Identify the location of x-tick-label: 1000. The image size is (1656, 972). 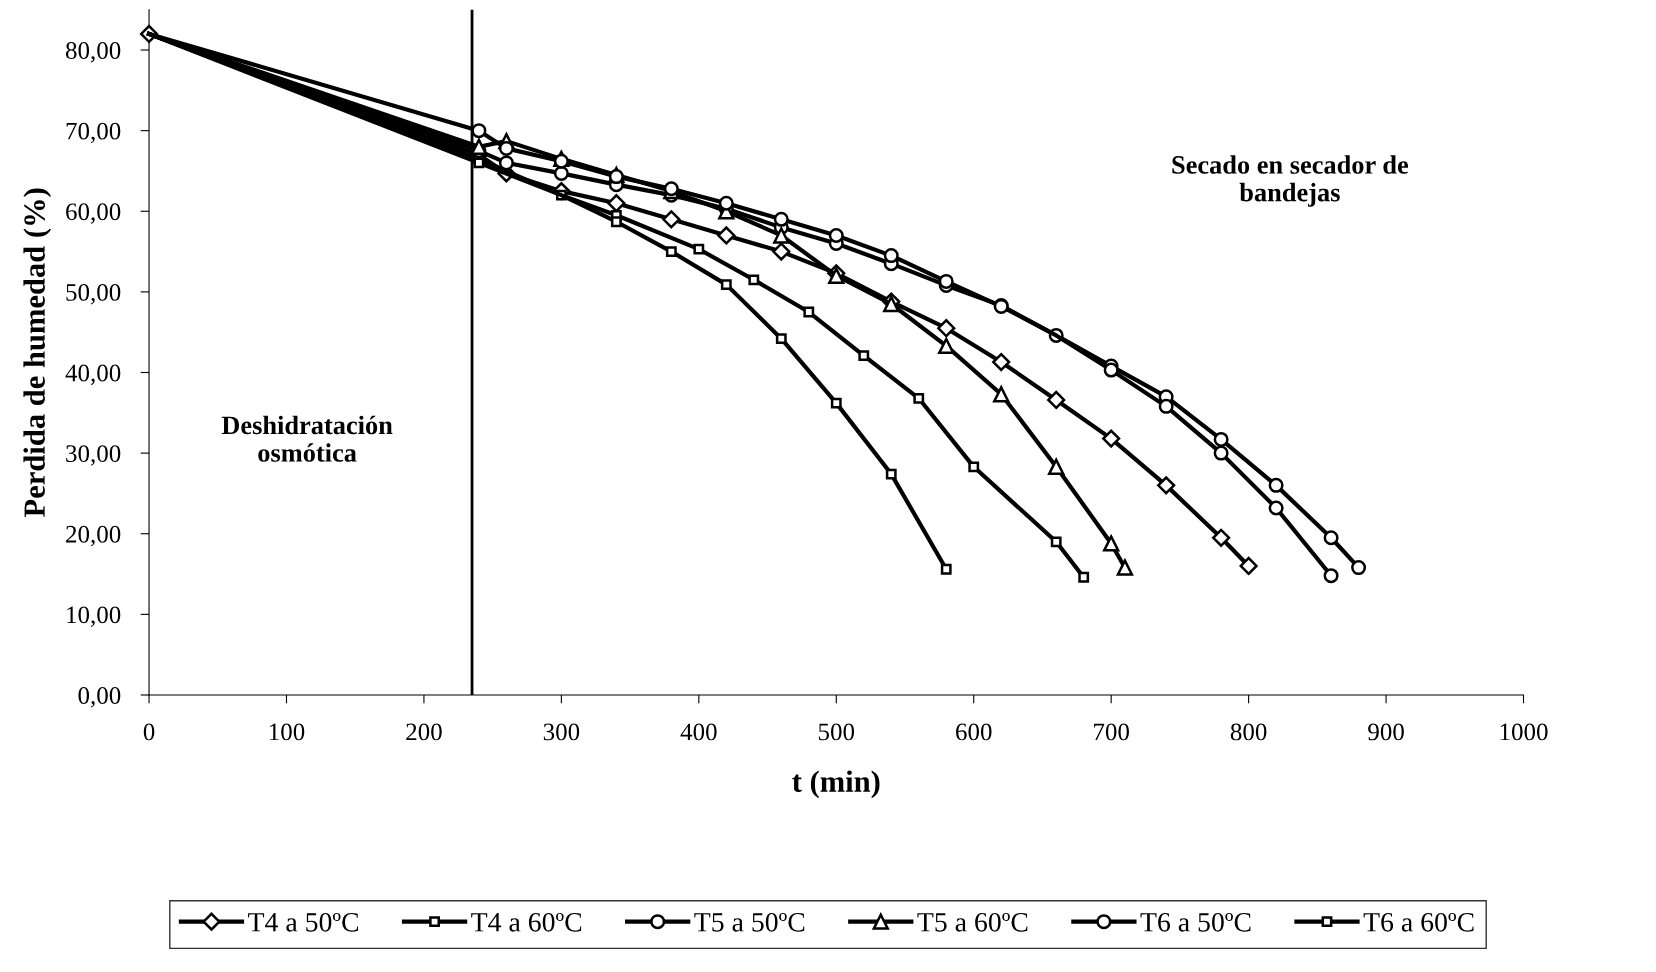
(1524, 732).